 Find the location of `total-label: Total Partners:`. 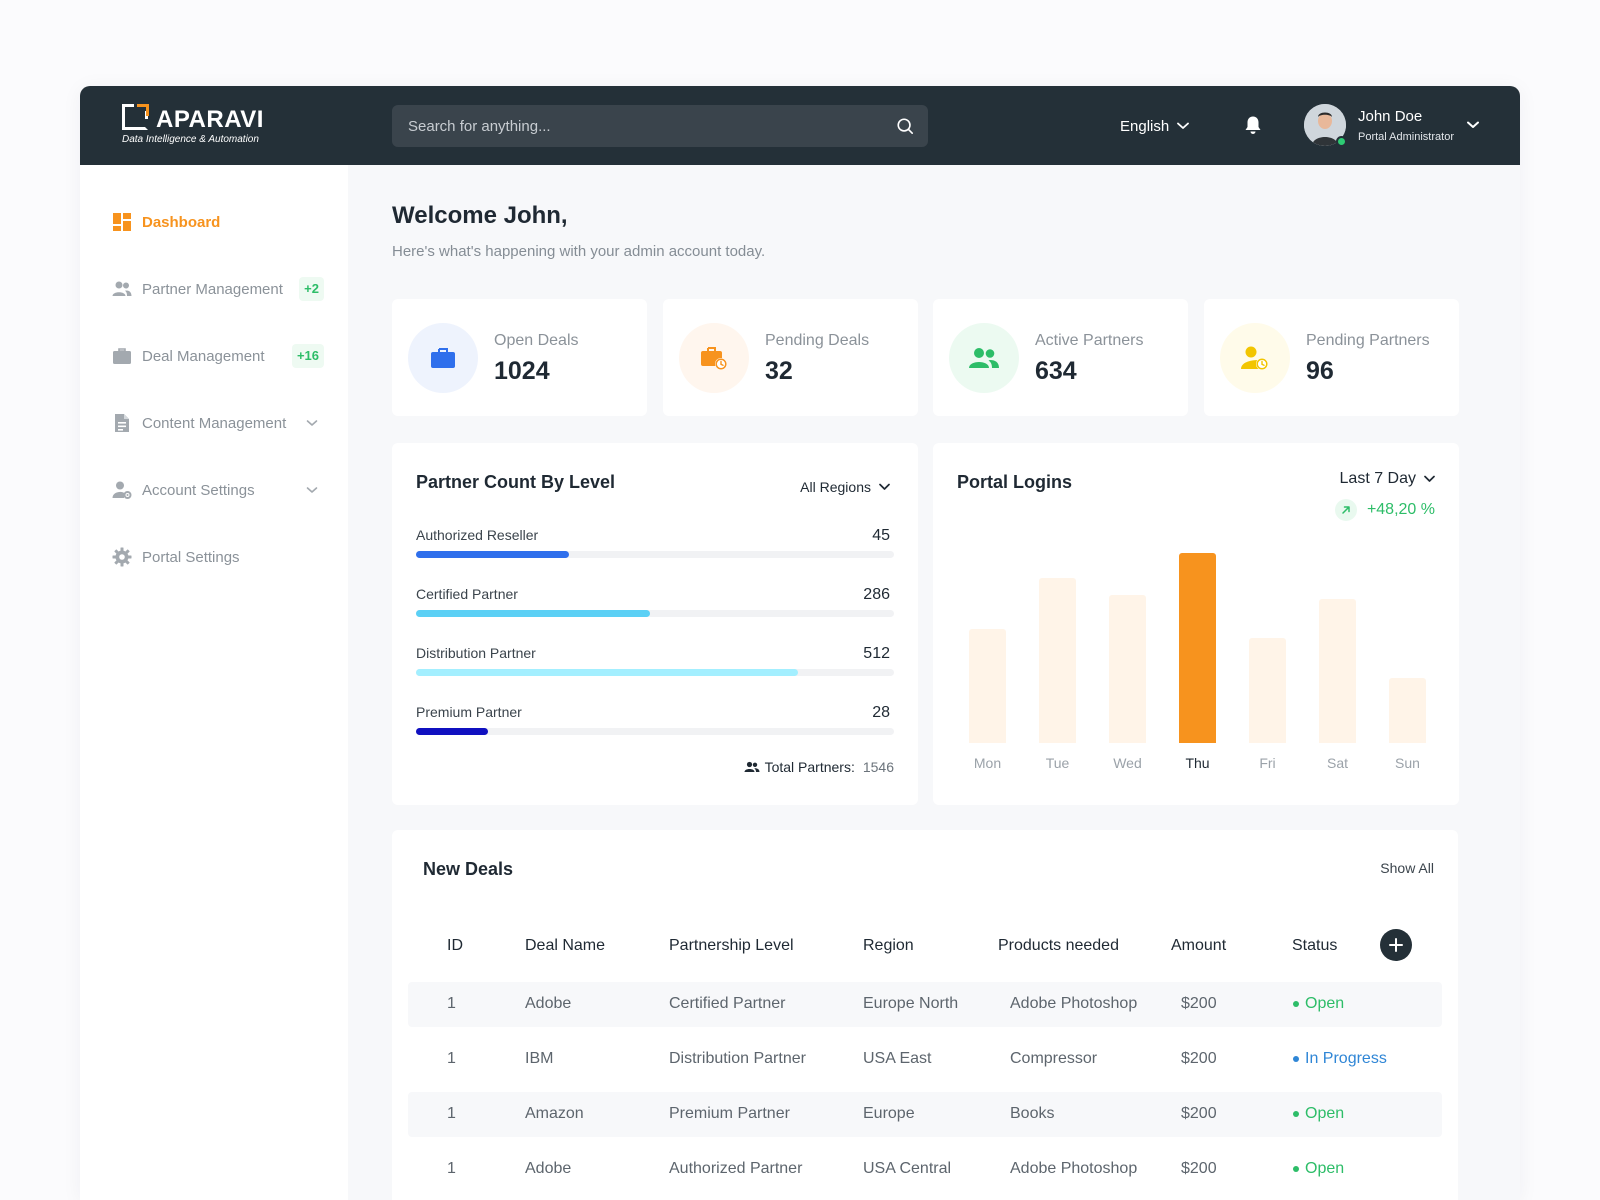

total-label: Total Partners: is located at coordinates (809, 767).